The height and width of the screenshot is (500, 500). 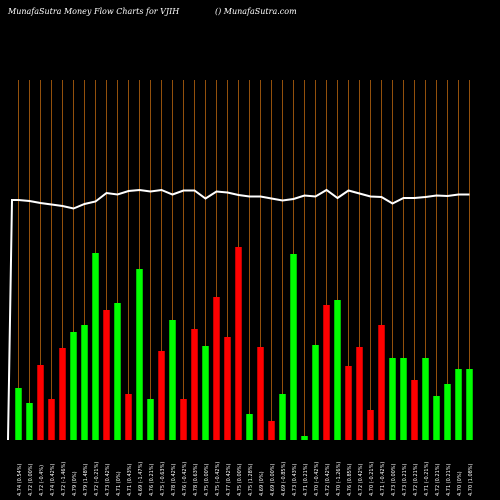 What do you see at coordinates (273, 479) in the screenshot?
I see `x-tick-label: 4.69 (0.00%)` at bounding box center [273, 479].